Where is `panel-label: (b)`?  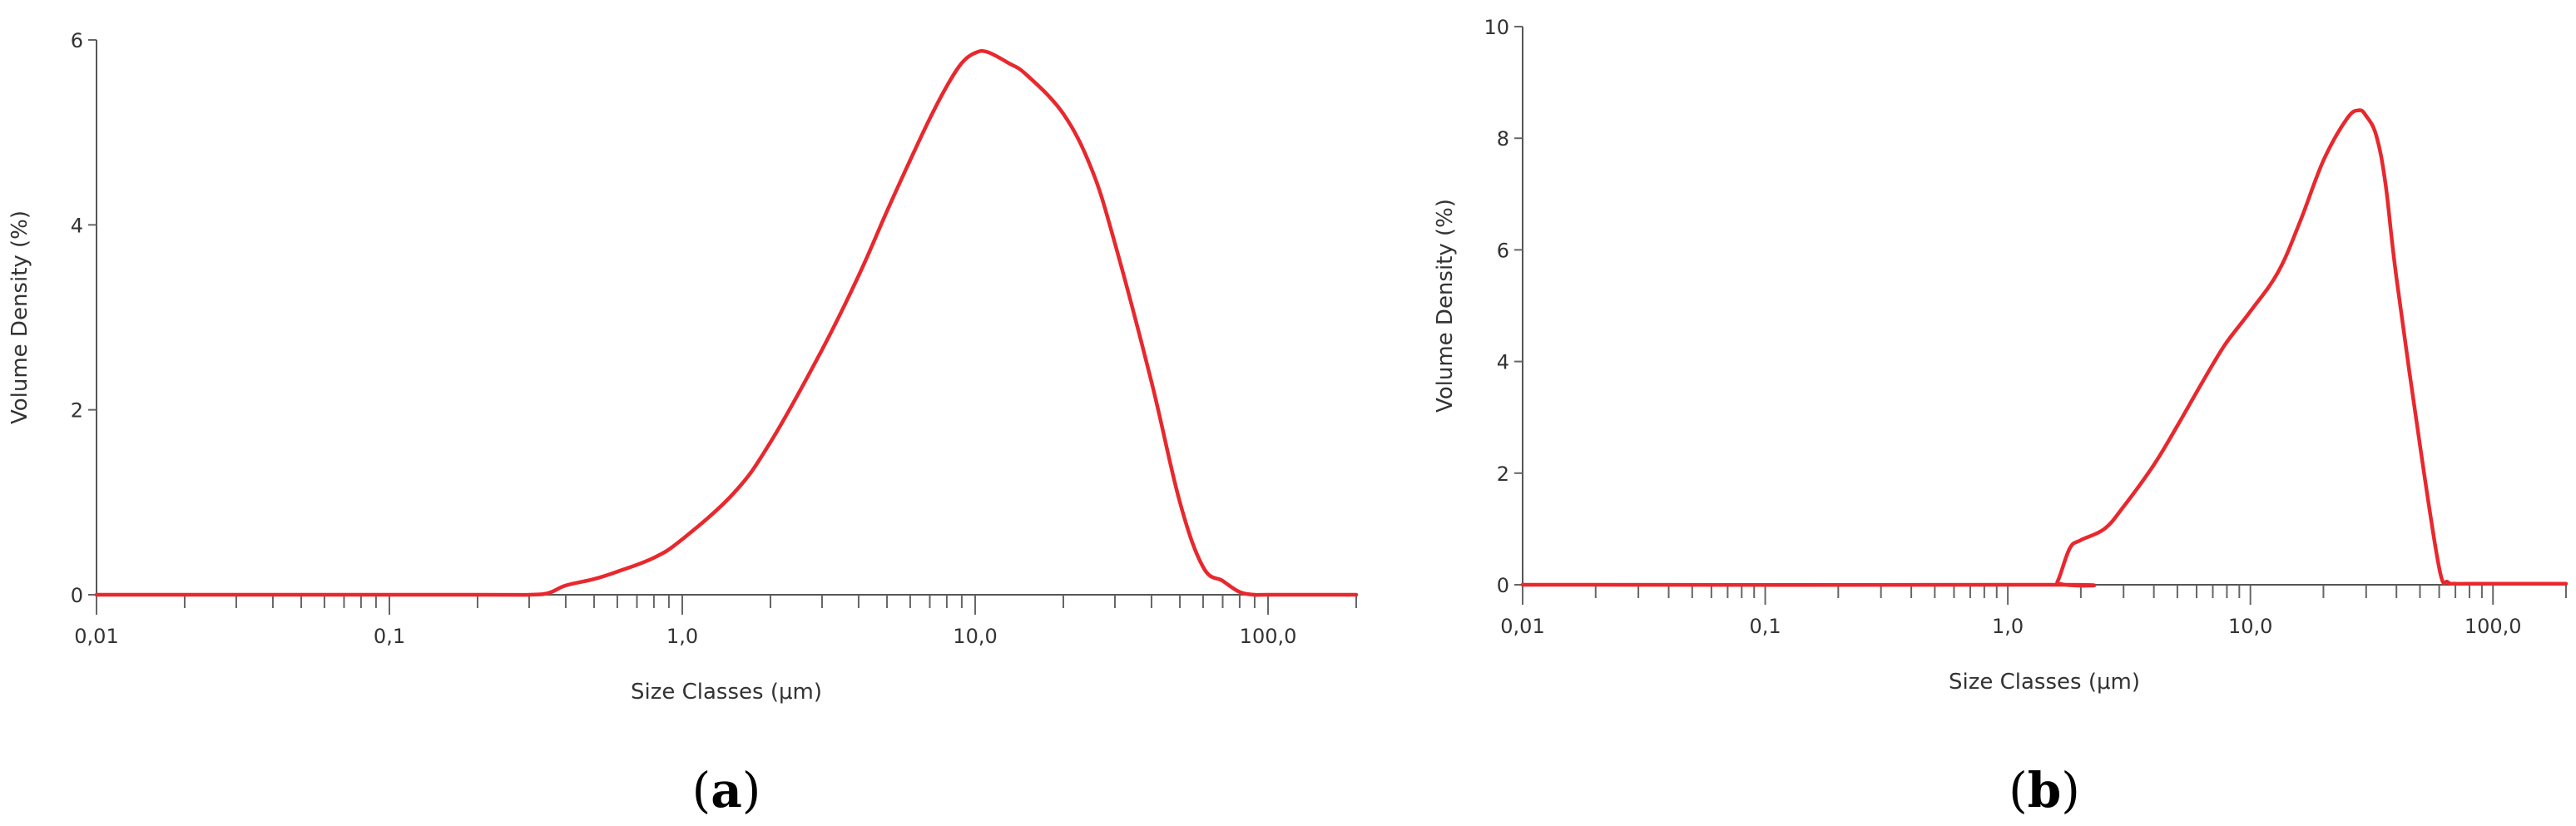 panel-label: (b) is located at coordinates (2045, 790).